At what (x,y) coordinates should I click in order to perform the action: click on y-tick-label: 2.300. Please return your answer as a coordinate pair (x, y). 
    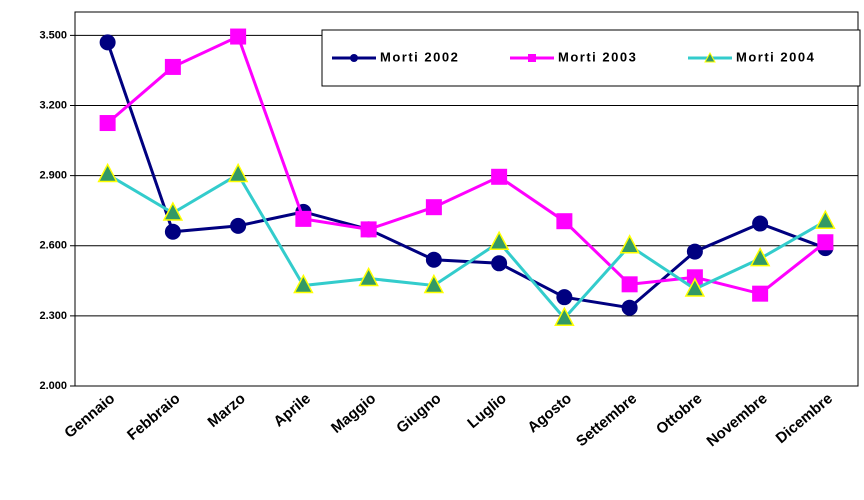
    Looking at the image, I should click on (53, 316).